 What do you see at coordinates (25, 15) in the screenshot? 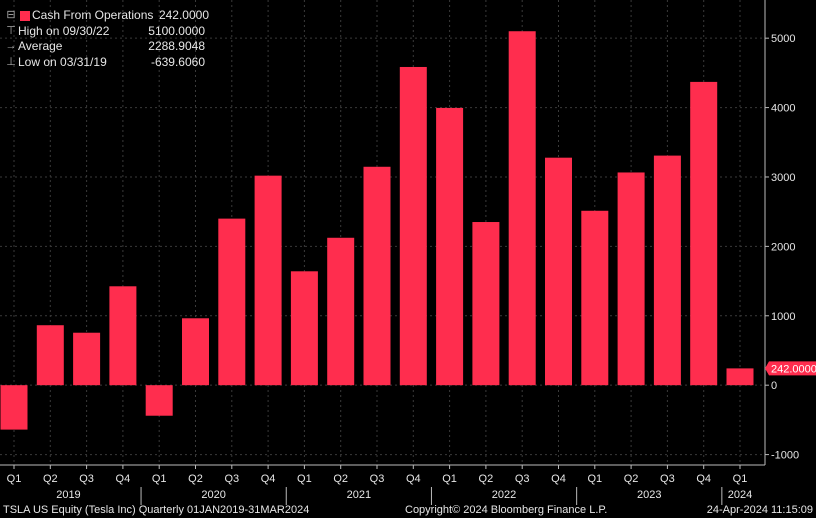
I see `series-swatch` at bounding box center [25, 15].